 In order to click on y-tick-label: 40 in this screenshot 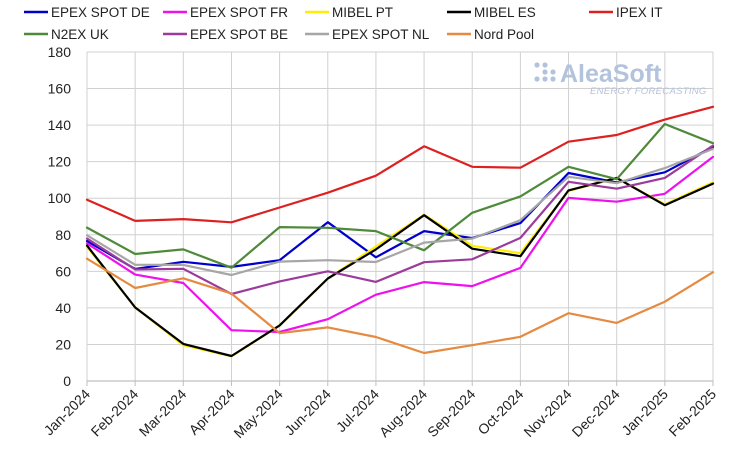, I will do `click(63, 308)`.